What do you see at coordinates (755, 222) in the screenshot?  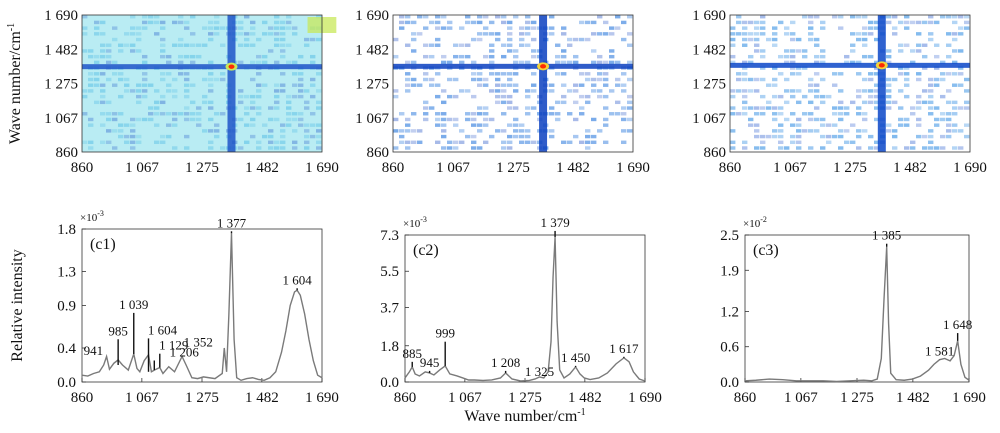 I see `scale-label: ×10⁻²` at bounding box center [755, 222].